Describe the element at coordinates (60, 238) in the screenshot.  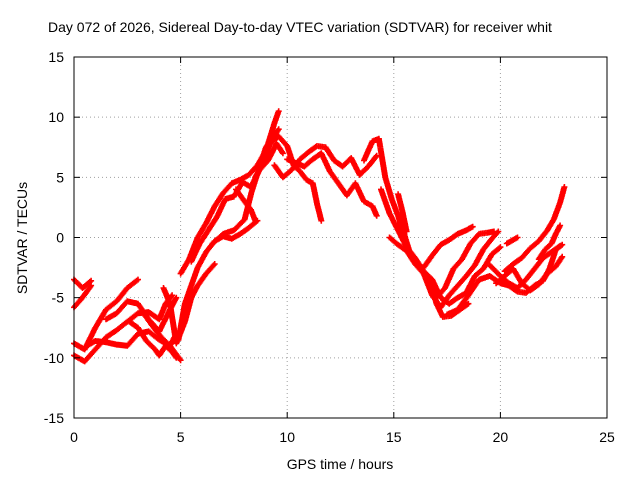
I see `y-tick-label: 0` at that location.